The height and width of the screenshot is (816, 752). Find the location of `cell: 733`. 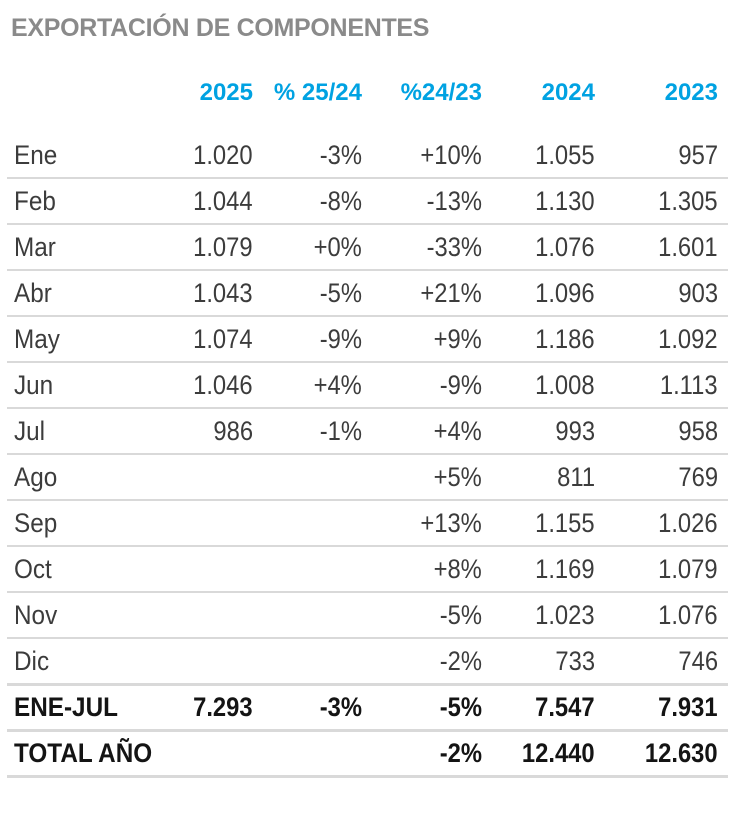

cell: 733 is located at coordinates (575, 660).